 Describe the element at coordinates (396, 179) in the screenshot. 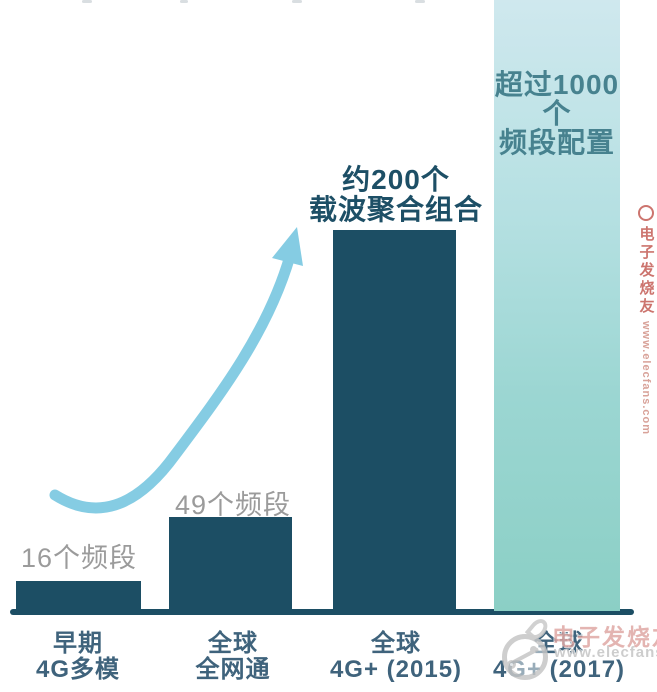

I see `value-label-bar3-line1: 约200个` at that location.